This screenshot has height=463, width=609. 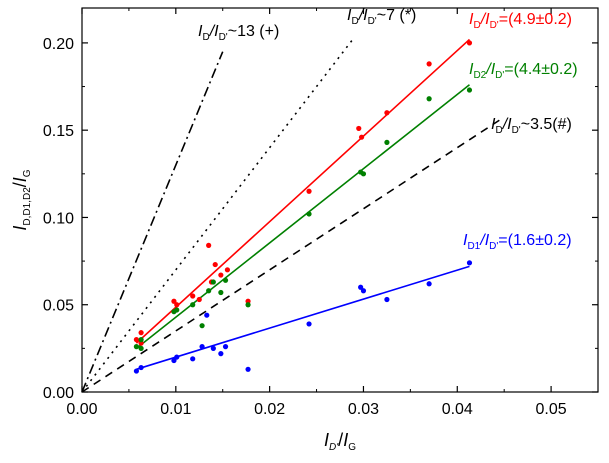 What do you see at coordinates (340, 441) in the screenshot?
I see `x-axis-title: ID'/IG` at bounding box center [340, 441].